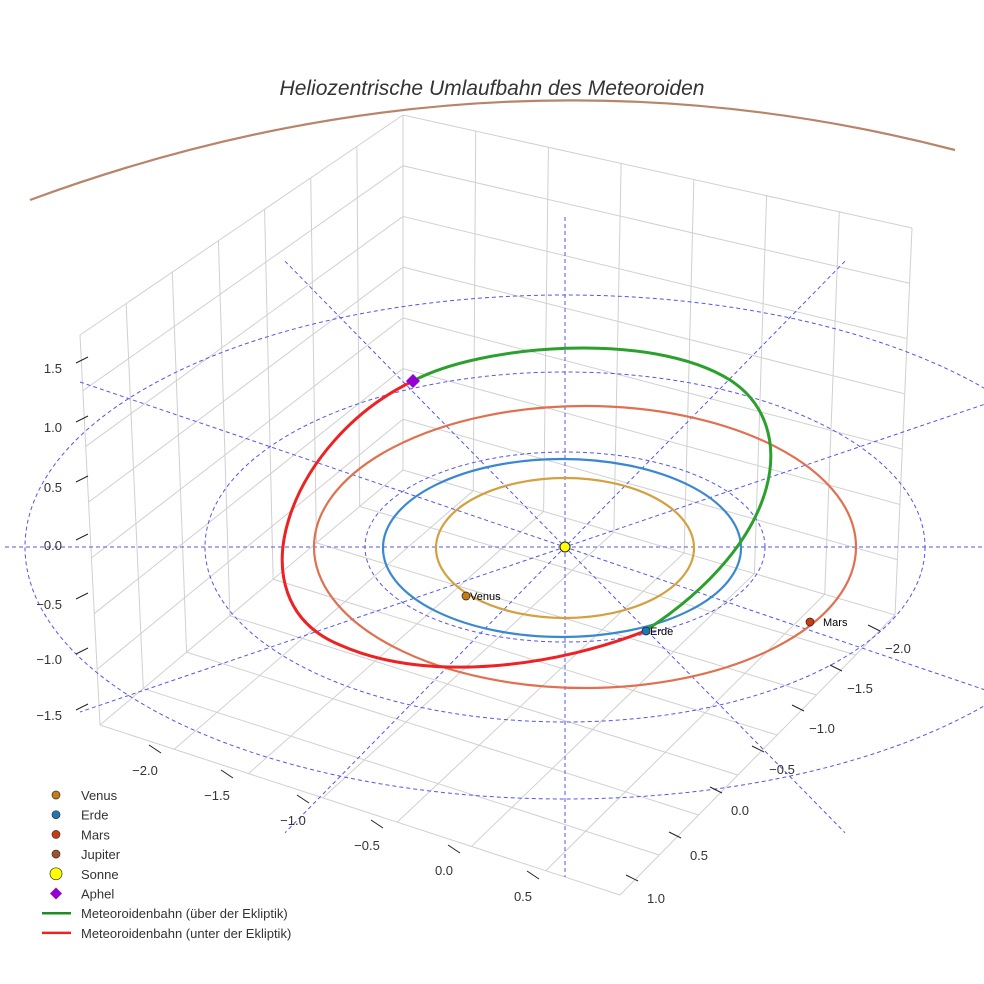 This screenshot has height=984, width=984. What do you see at coordinates (101, 854) in the screenshot?
I see `legend-label: Jupiter` at bounding box center [101, 854].